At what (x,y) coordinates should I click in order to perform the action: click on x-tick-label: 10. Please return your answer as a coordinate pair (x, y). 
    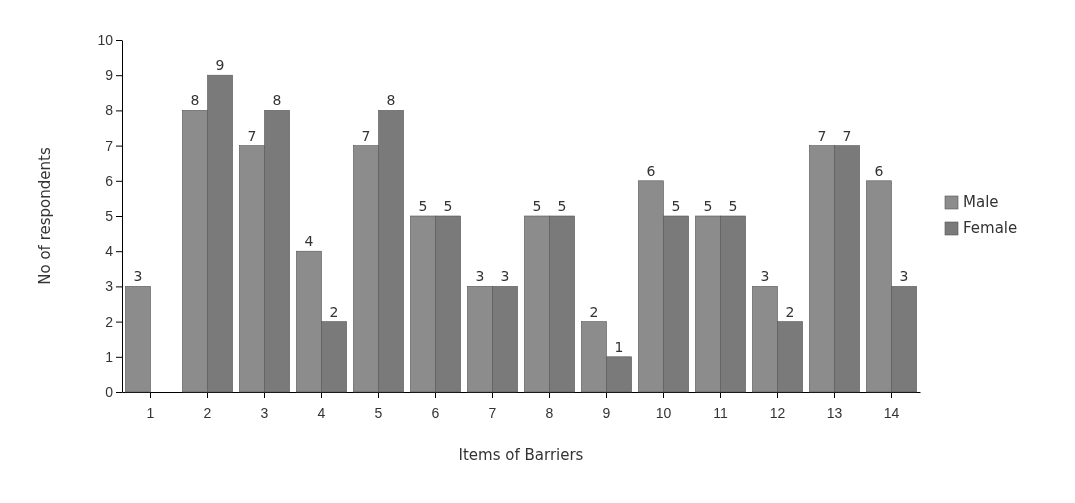
    Looking at the image, I should click on (663, 412).